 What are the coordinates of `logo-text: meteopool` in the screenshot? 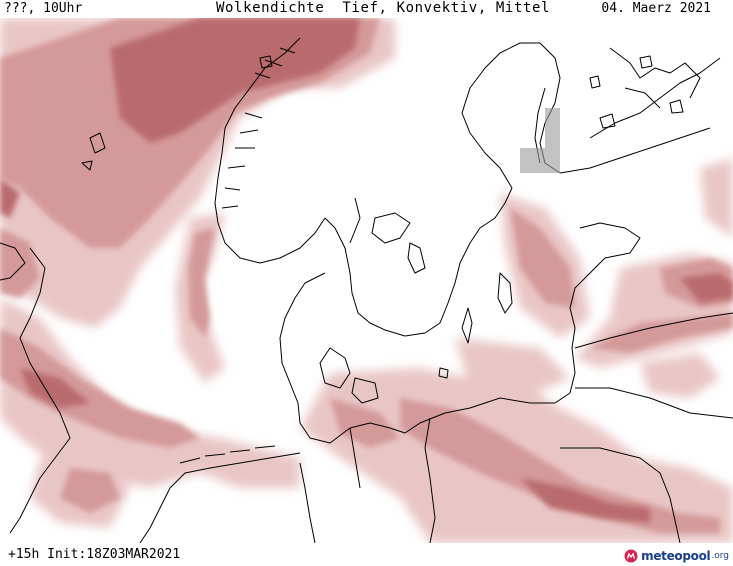 It's located at (676, 556).